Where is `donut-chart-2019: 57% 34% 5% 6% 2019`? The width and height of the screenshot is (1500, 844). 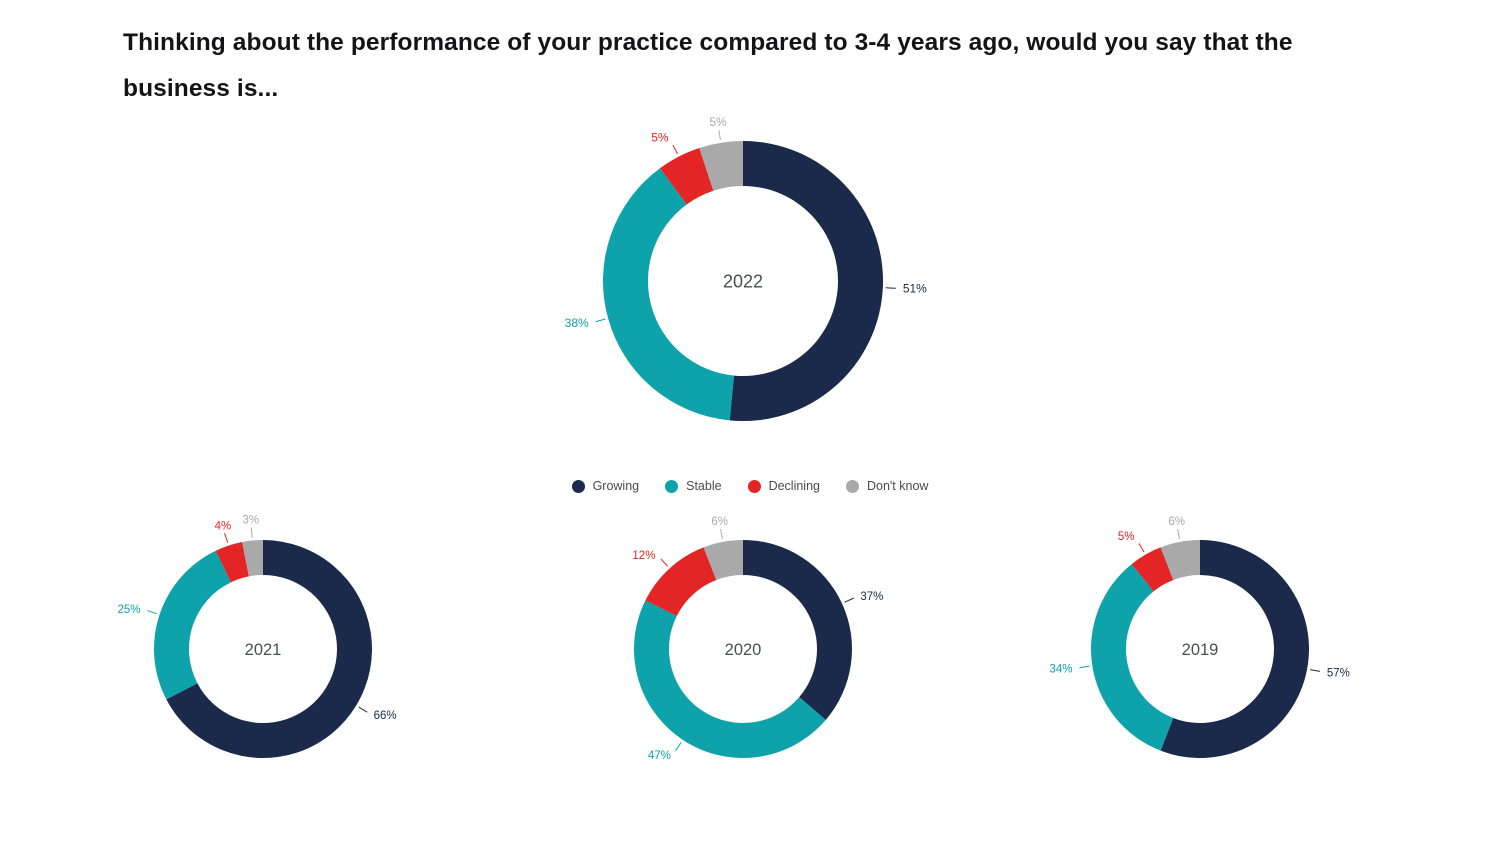
donut-chart-2019: 57% 34% 5% 6% 2019 is located at coordinates (1199, 637).